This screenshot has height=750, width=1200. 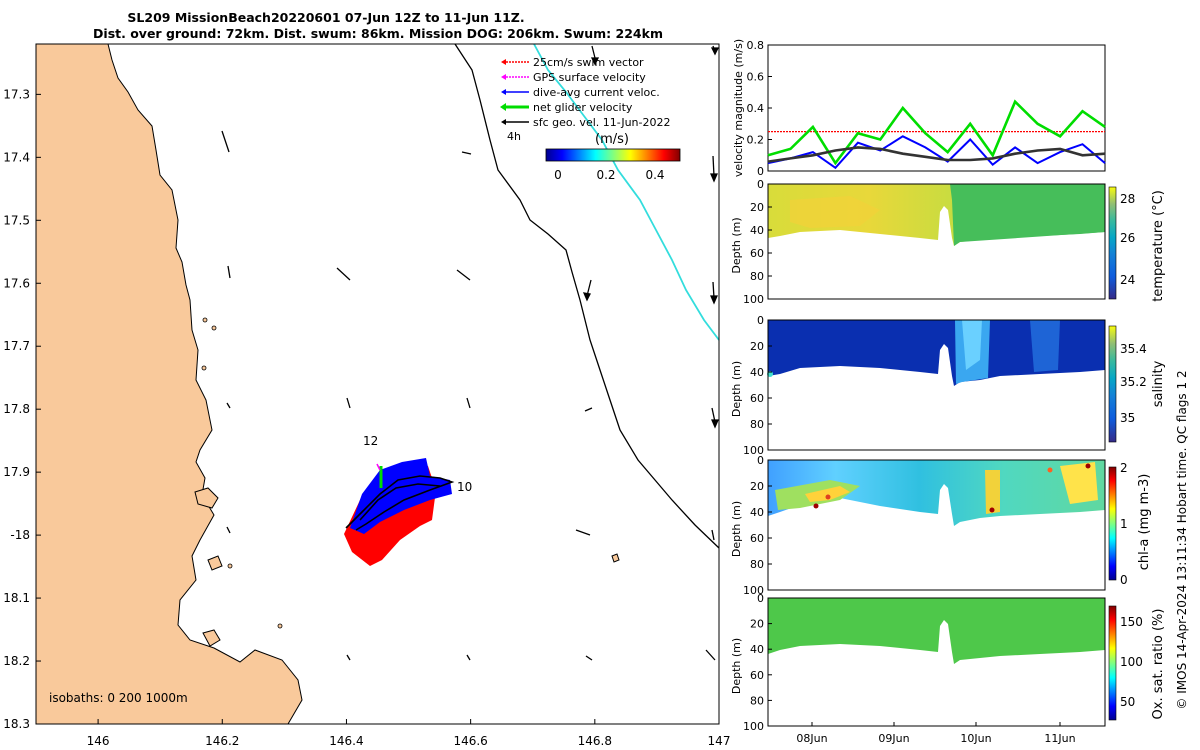 I want to click on velocity-series-net, so click(x=936, y=132).